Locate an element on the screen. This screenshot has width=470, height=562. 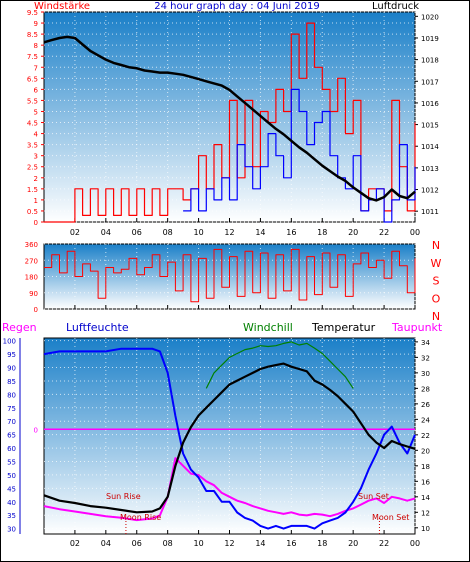
humidity-tick-label: 65 is located at coordinates (11, 436).